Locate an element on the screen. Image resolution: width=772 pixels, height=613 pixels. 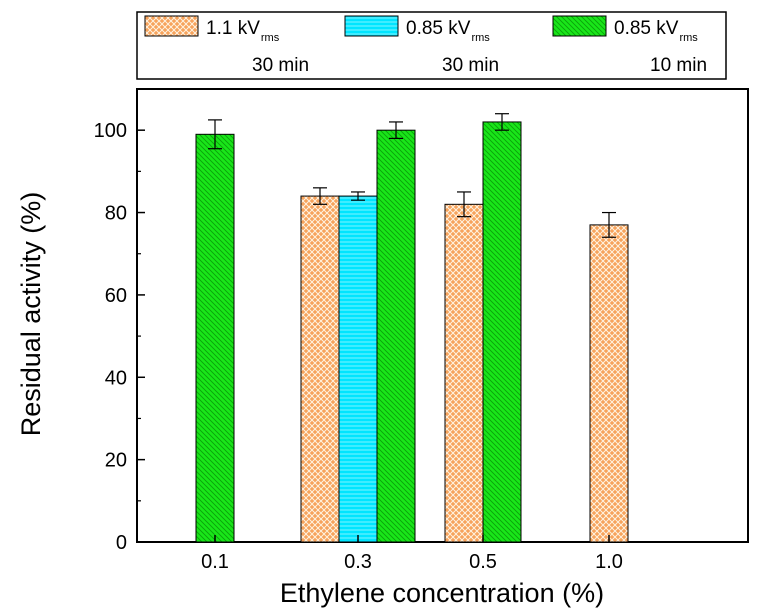
x-axis-title: Ethylene concentration (%) is located at coordinates (442, 593).